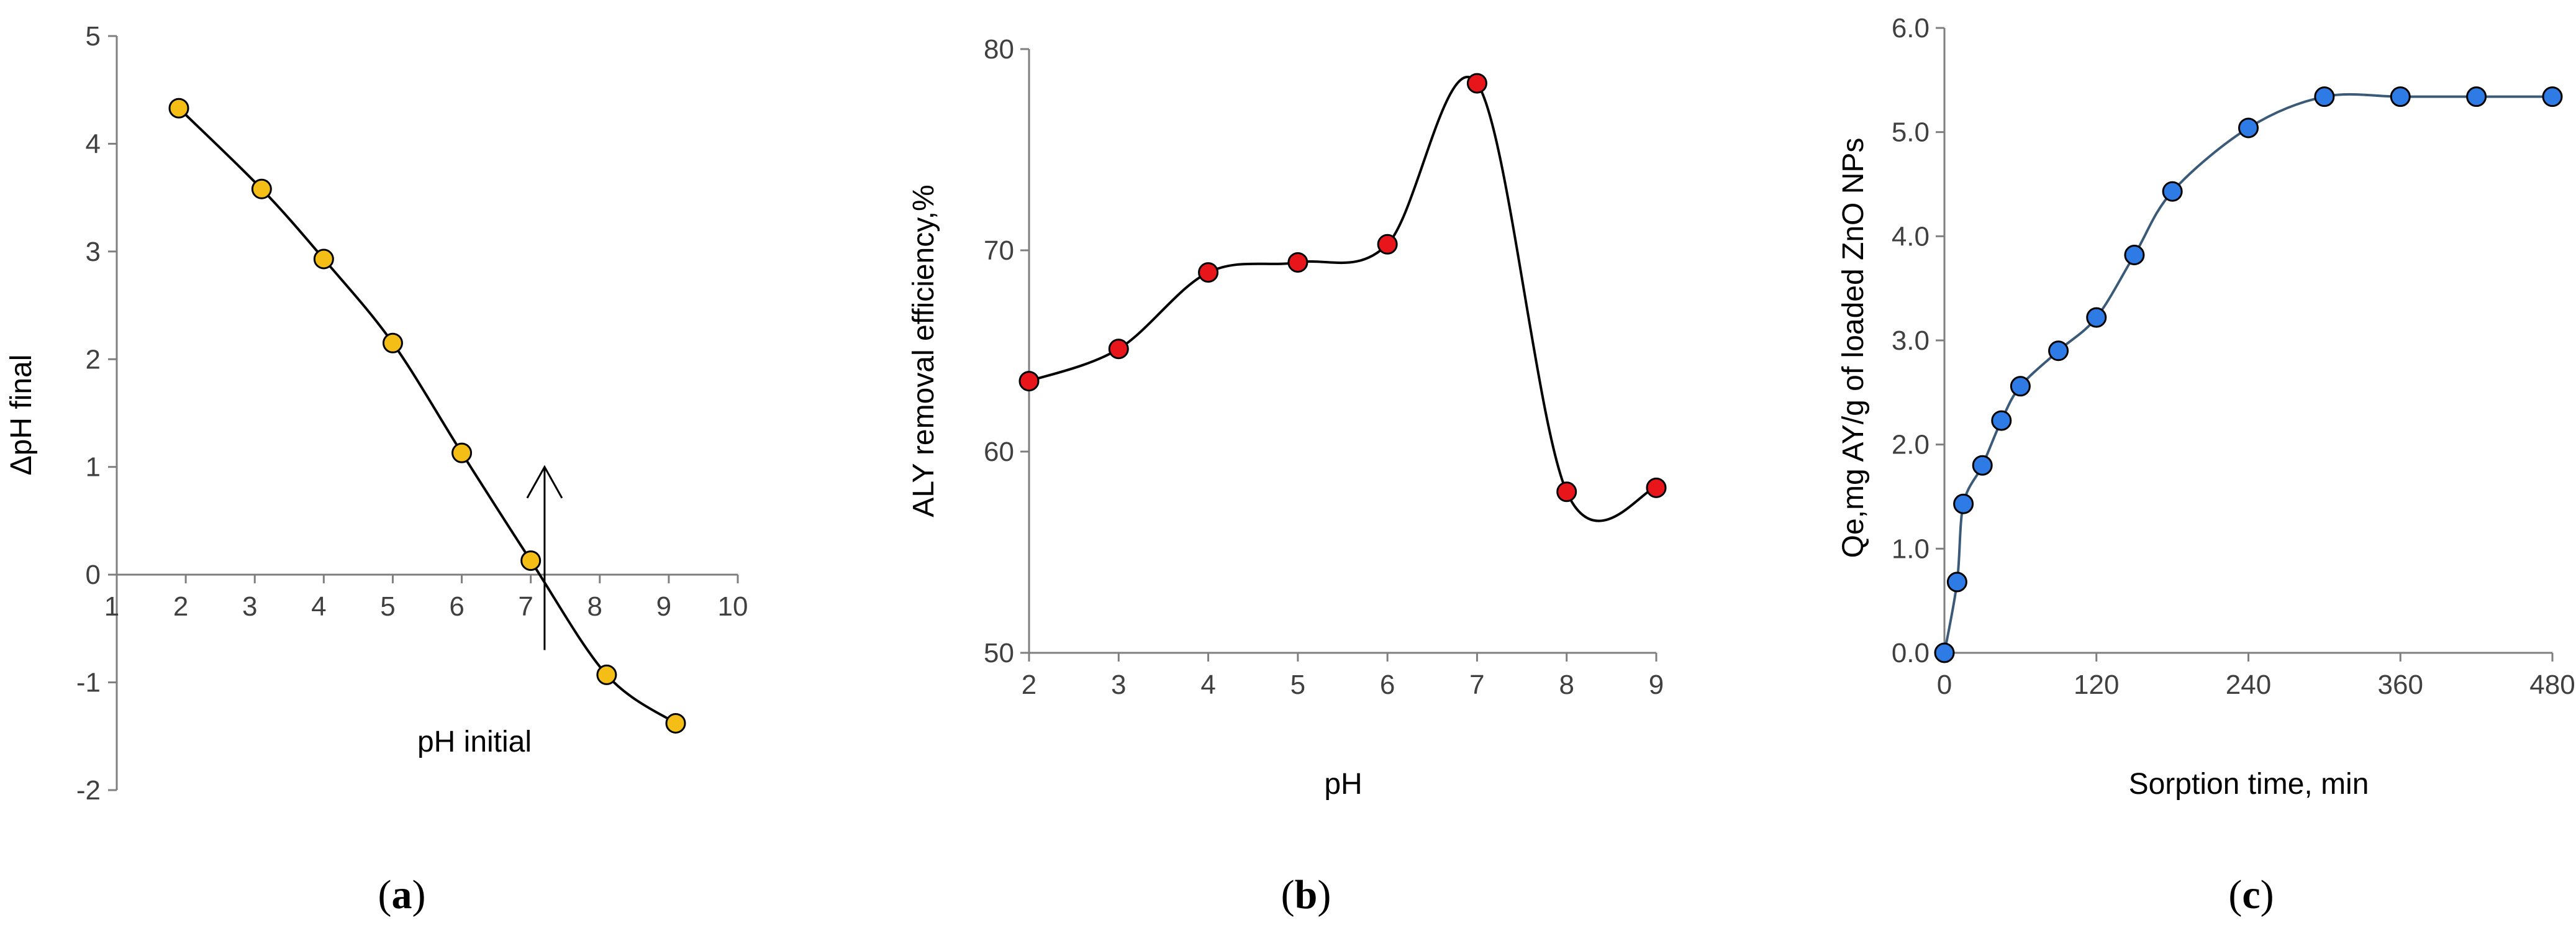 Image resolution: width=2576 pixels, height=928 pixels. What do you see at coordinates (1911, 549) in the screenshot?
I see `y-tick-label: 1.0` at bounding box center [1911, 549].